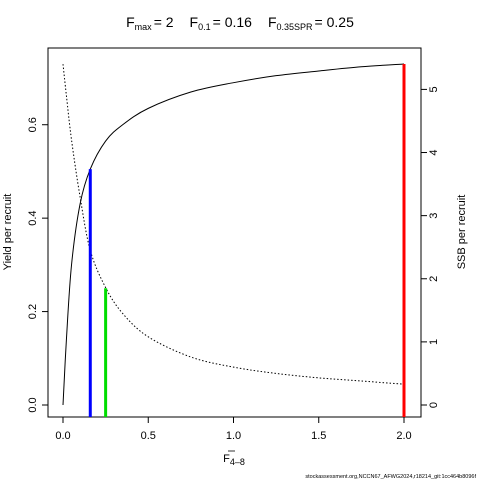 The image size is (480, 480). Describe the element at coordinates (434, 342) in the screenshot. I see `y-right-tick-label: 1` at that location.